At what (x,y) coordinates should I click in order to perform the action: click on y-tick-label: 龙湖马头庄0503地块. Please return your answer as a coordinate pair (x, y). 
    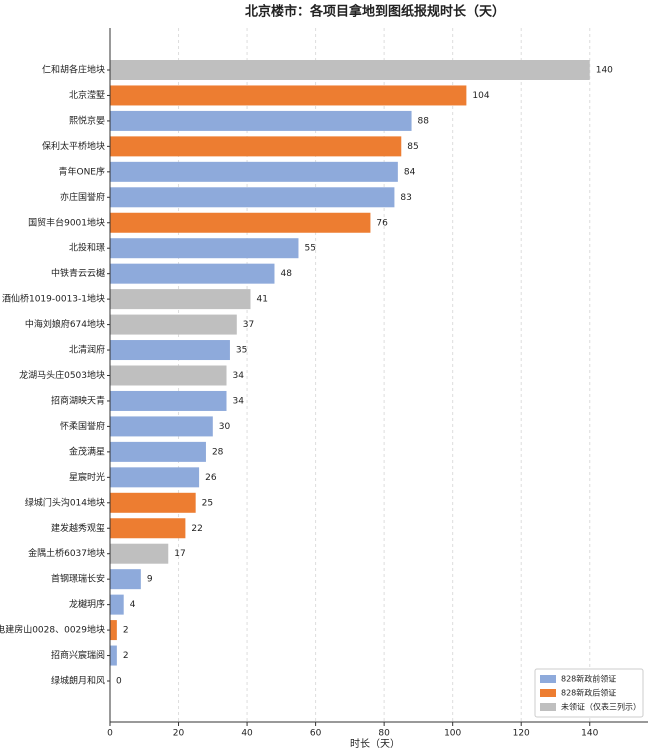
    Looking at the image, I should click on (62, 375).